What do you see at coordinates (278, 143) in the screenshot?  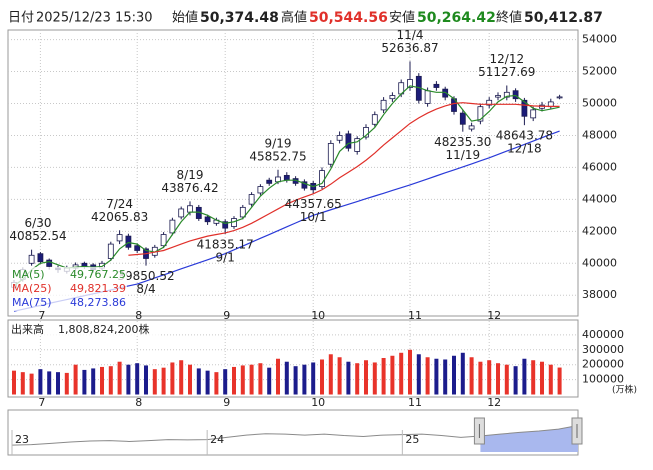 I see `annotation-date: 9/19` at bounding box center [278, 143].